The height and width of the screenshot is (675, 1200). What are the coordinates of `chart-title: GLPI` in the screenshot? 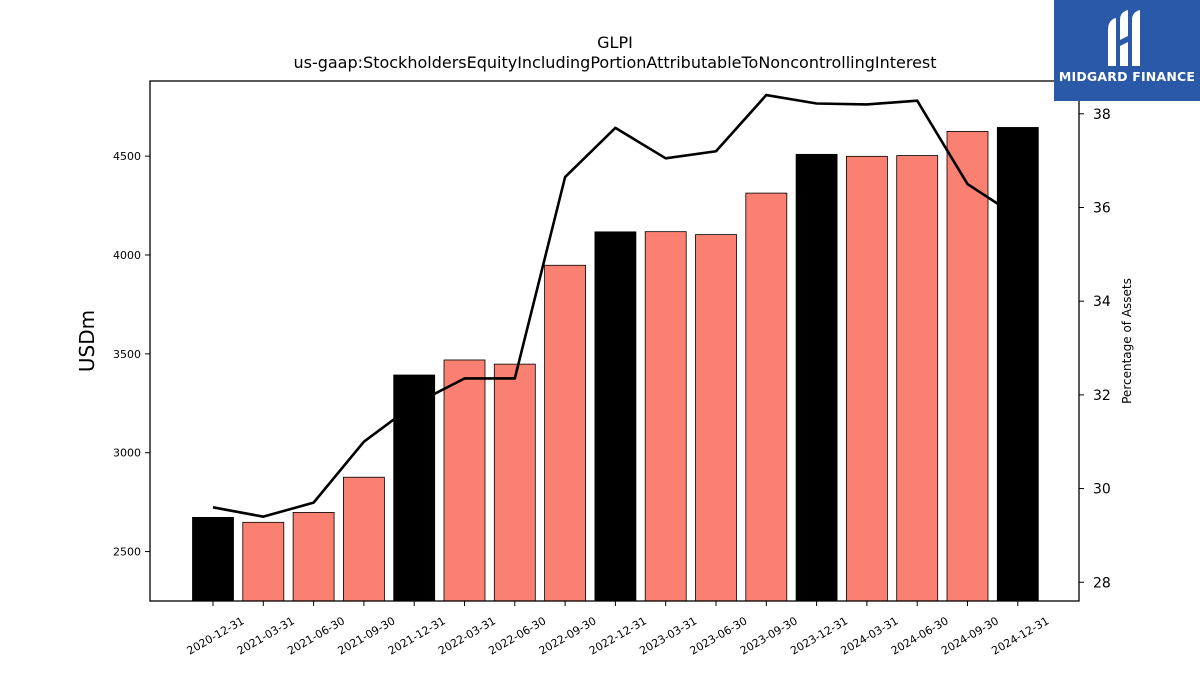 It's located at (615, 42).